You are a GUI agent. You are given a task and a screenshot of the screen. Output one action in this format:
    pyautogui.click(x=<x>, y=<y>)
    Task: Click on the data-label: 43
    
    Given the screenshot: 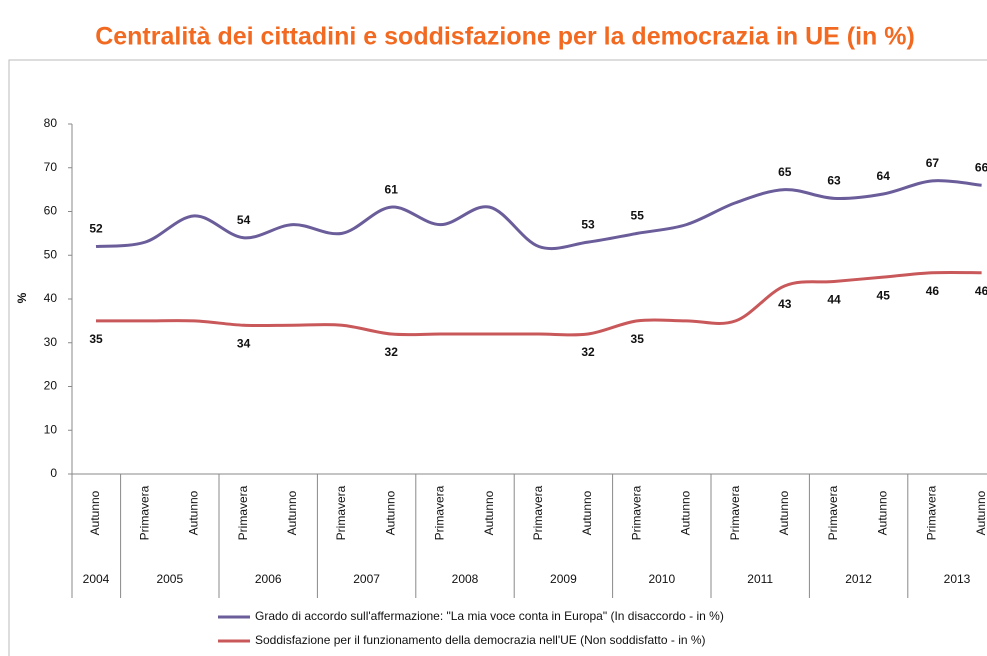 What is the action you would take?
    pyautogui.click(x=785, y=304)
    